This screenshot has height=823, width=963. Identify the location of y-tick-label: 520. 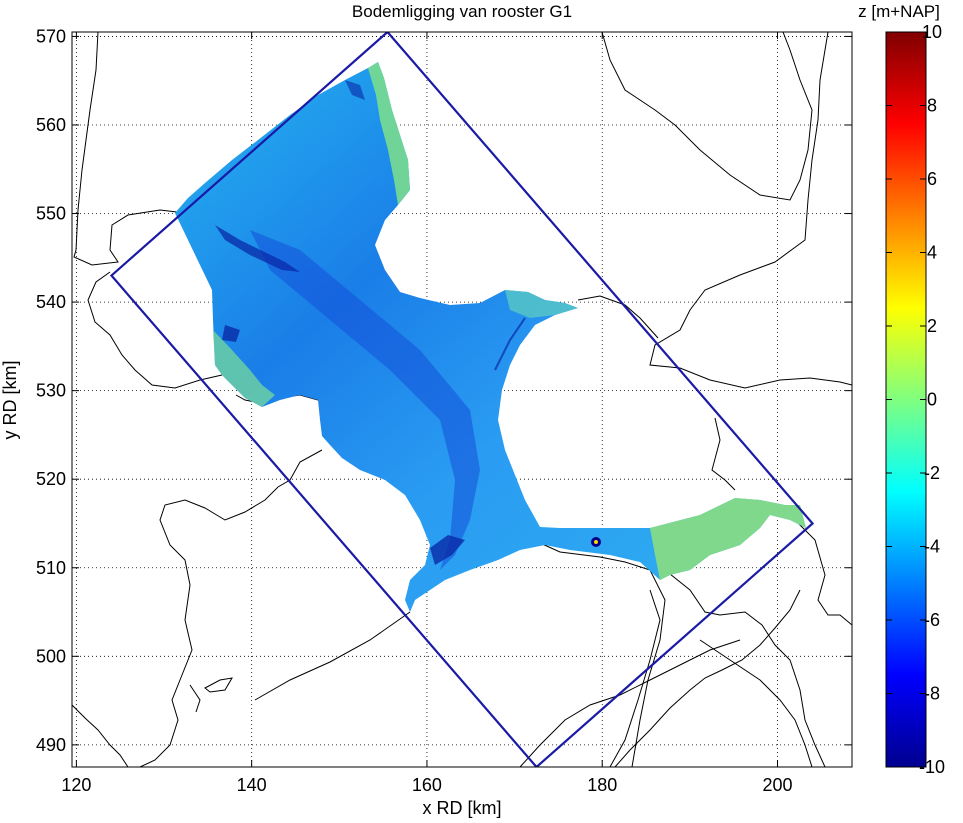
(51, 479).